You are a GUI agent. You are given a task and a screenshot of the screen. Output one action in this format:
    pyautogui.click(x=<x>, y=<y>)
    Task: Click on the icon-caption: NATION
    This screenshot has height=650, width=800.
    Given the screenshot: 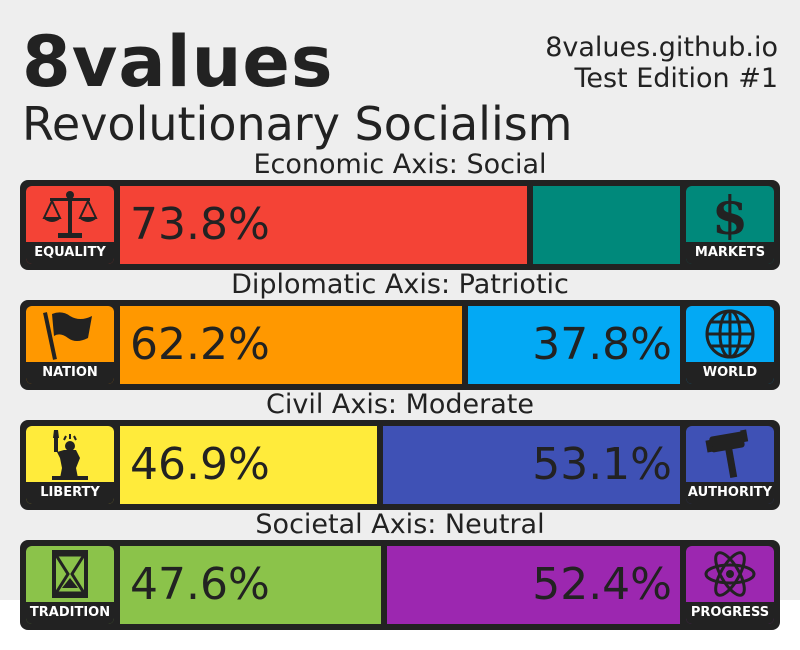 What is the action you would take?
    pyautogui.click(x=70, y=373)
    